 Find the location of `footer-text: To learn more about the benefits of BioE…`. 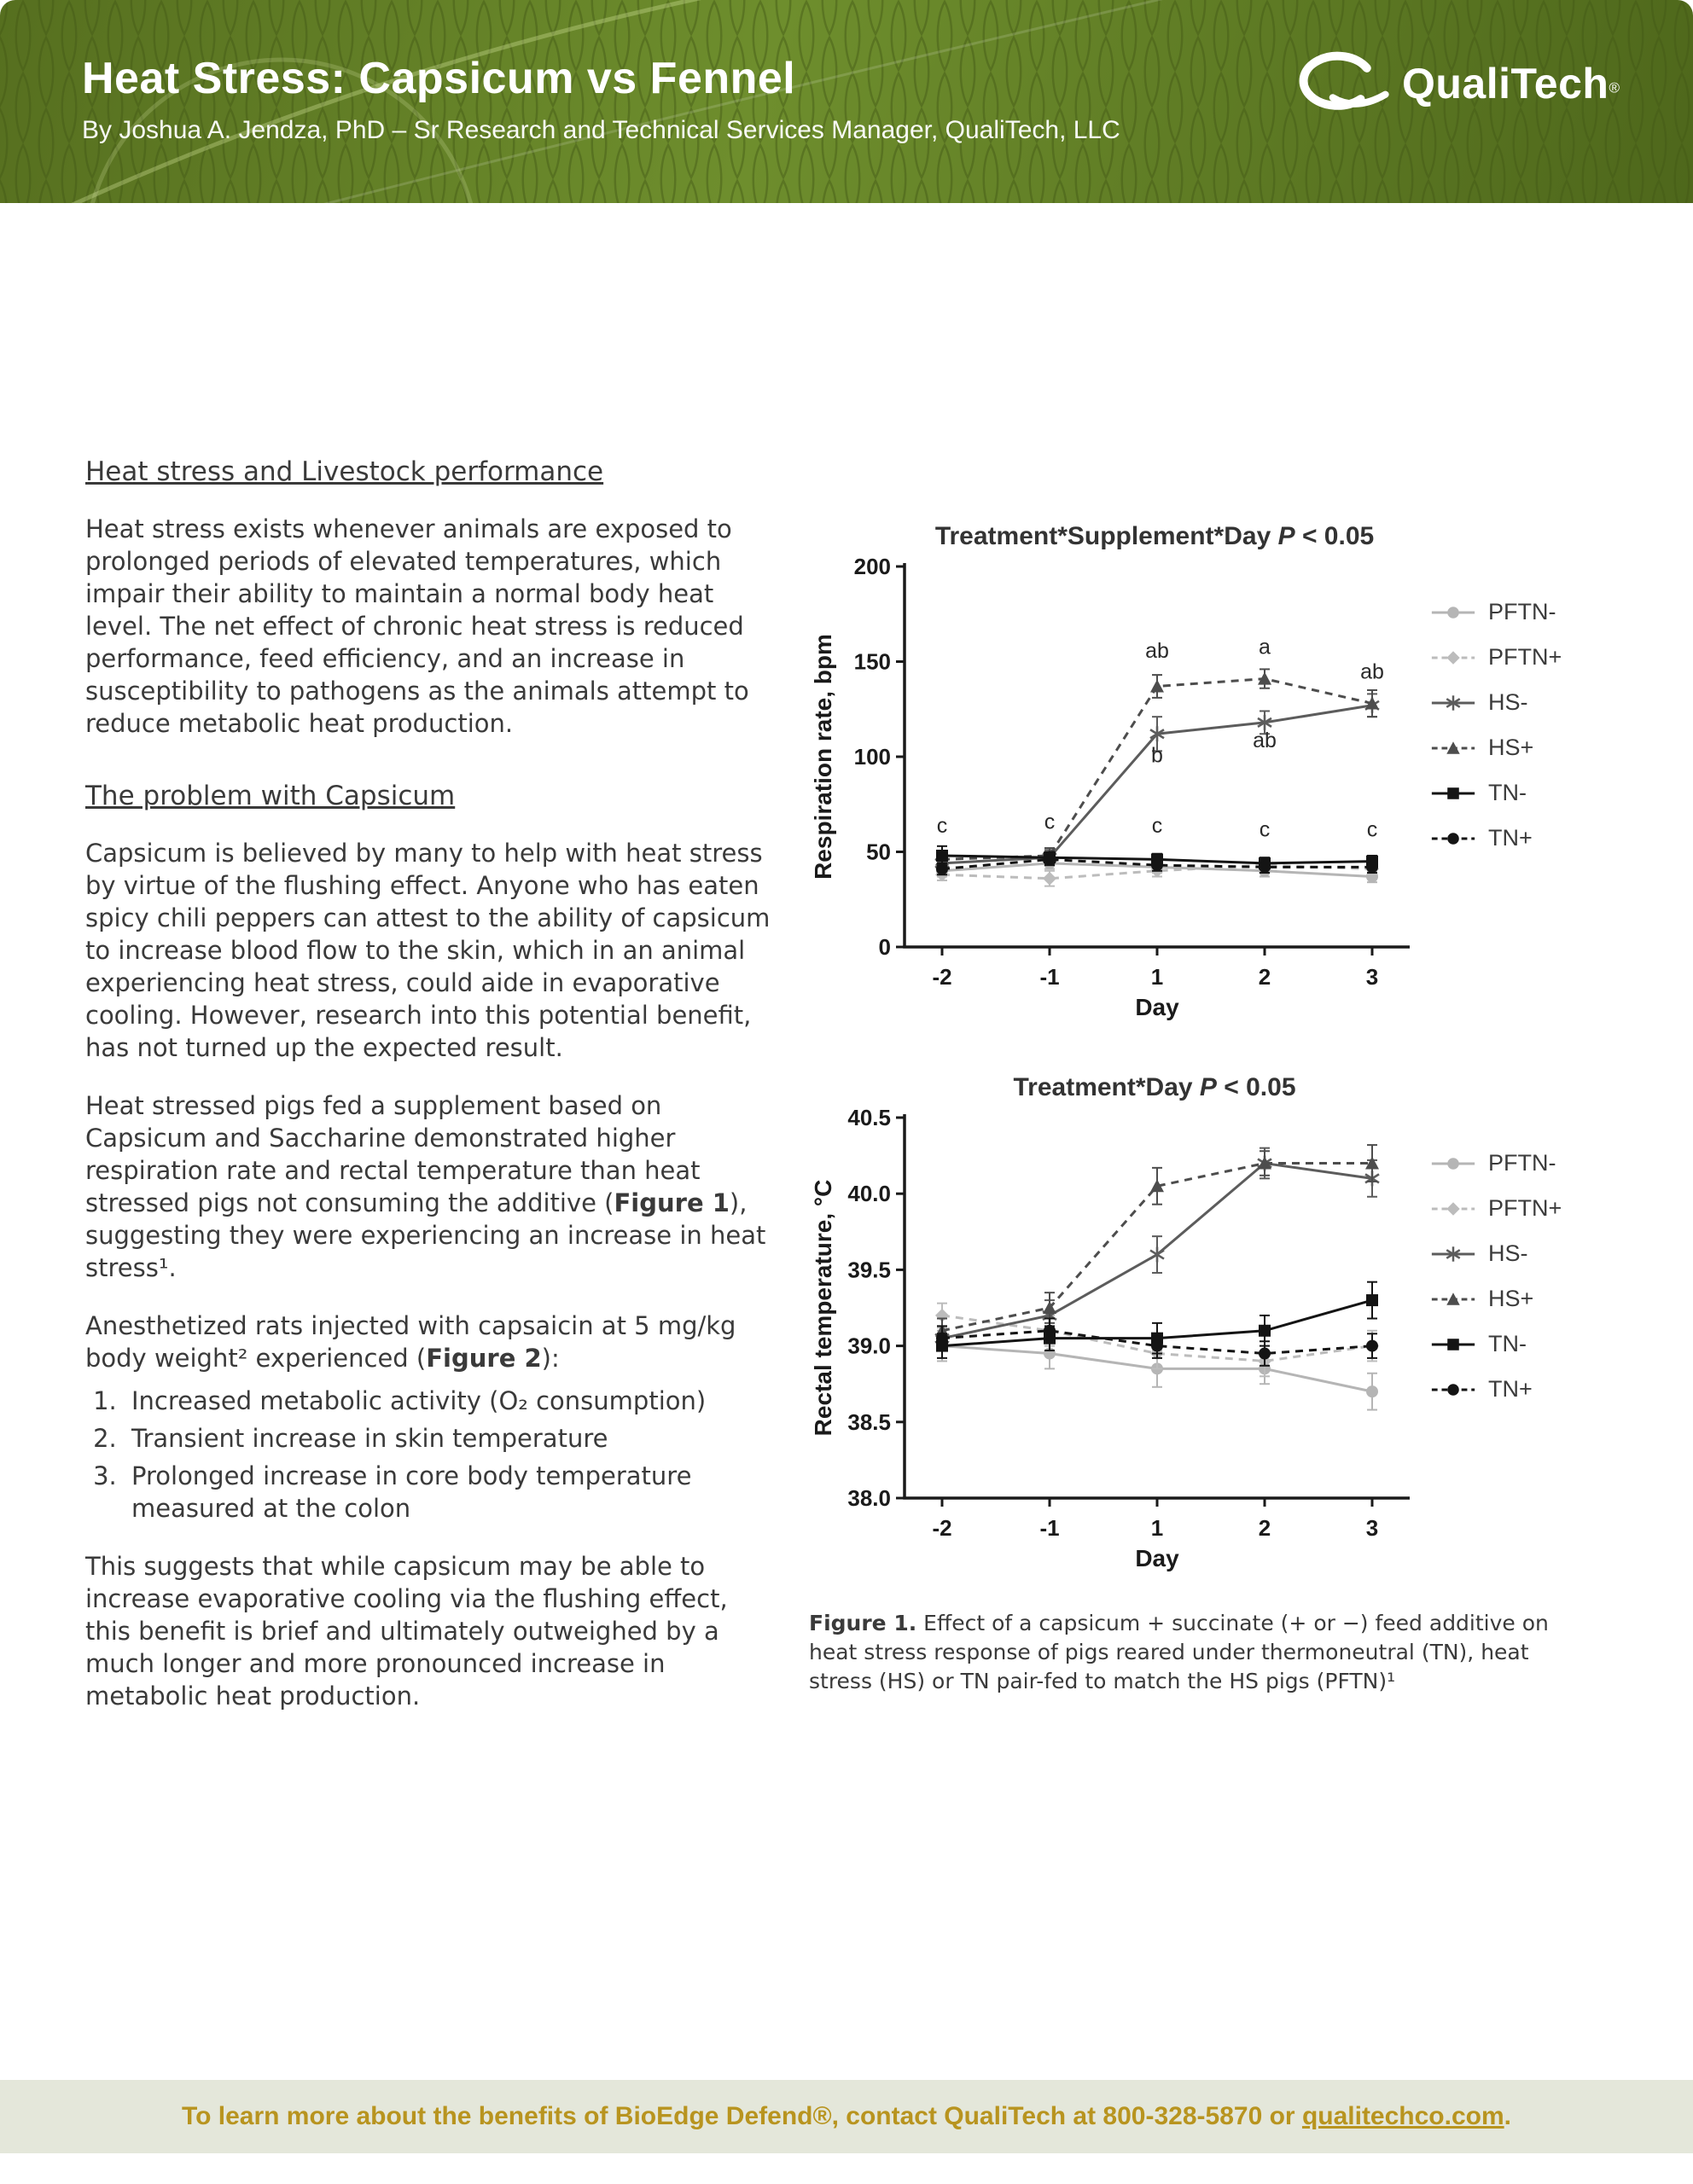

footer-text: To learn more about the benefits of BioE… is located at coordinates (846, 2116).